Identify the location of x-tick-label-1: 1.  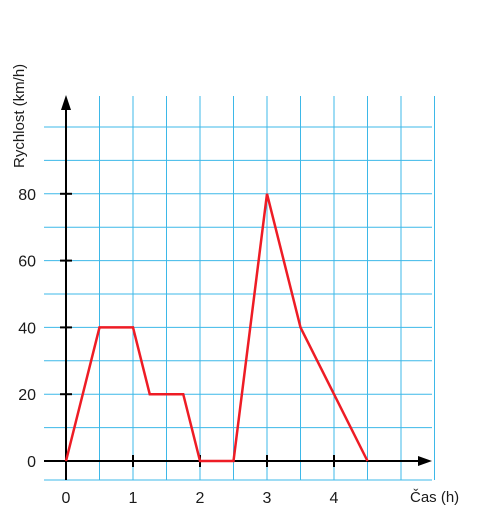
(133, 498).